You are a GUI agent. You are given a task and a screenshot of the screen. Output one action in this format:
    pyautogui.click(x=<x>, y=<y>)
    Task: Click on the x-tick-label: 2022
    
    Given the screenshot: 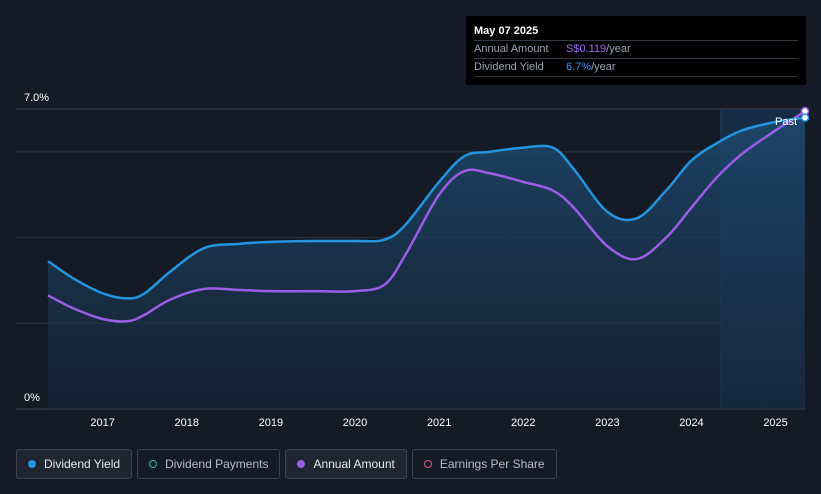 What is the action you would take?
    pyautogui.click(x=523, y=423)
    